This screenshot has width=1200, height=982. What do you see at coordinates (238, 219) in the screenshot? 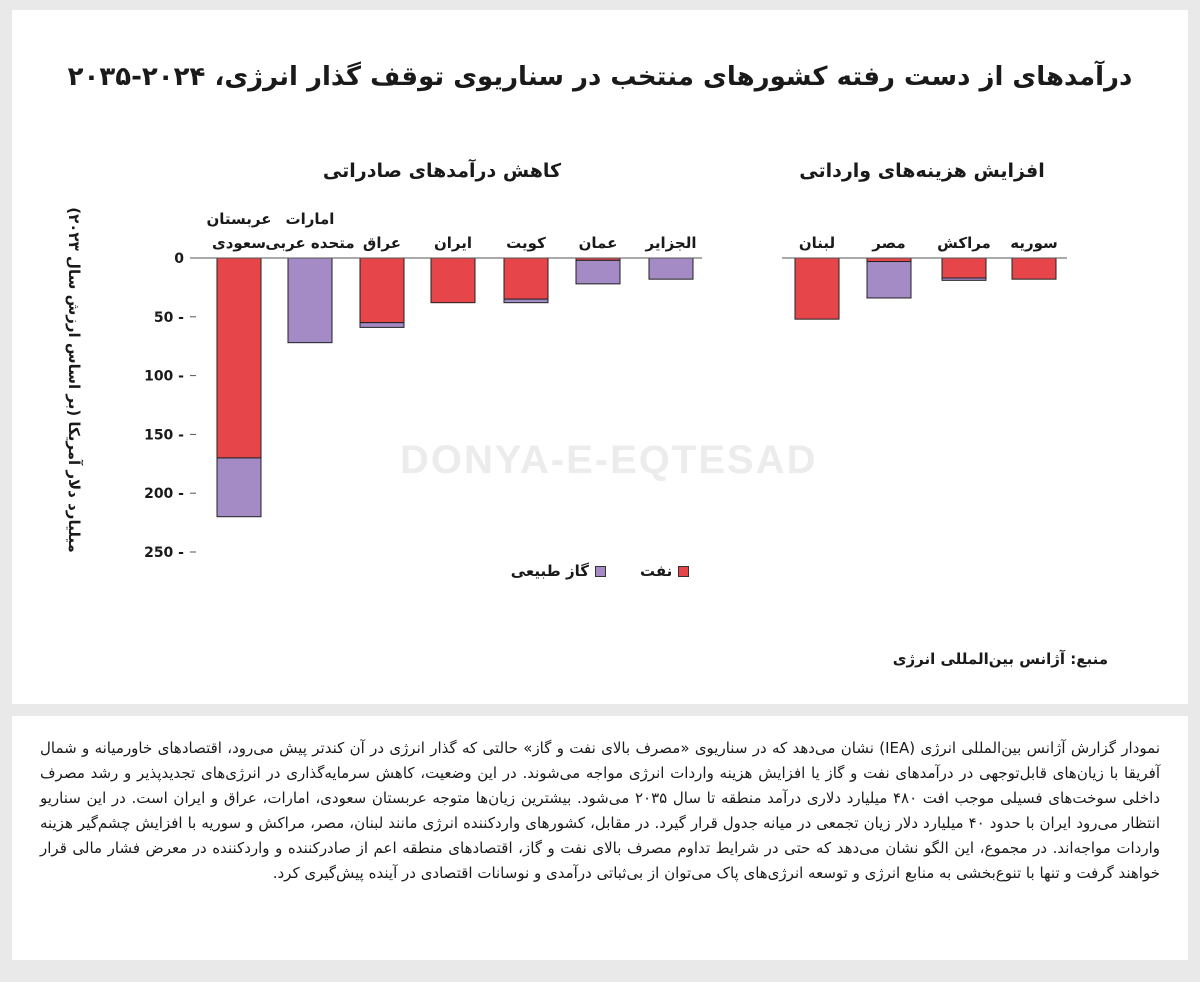
I see `category-label: عربستان` at bounding box center [238, 219].